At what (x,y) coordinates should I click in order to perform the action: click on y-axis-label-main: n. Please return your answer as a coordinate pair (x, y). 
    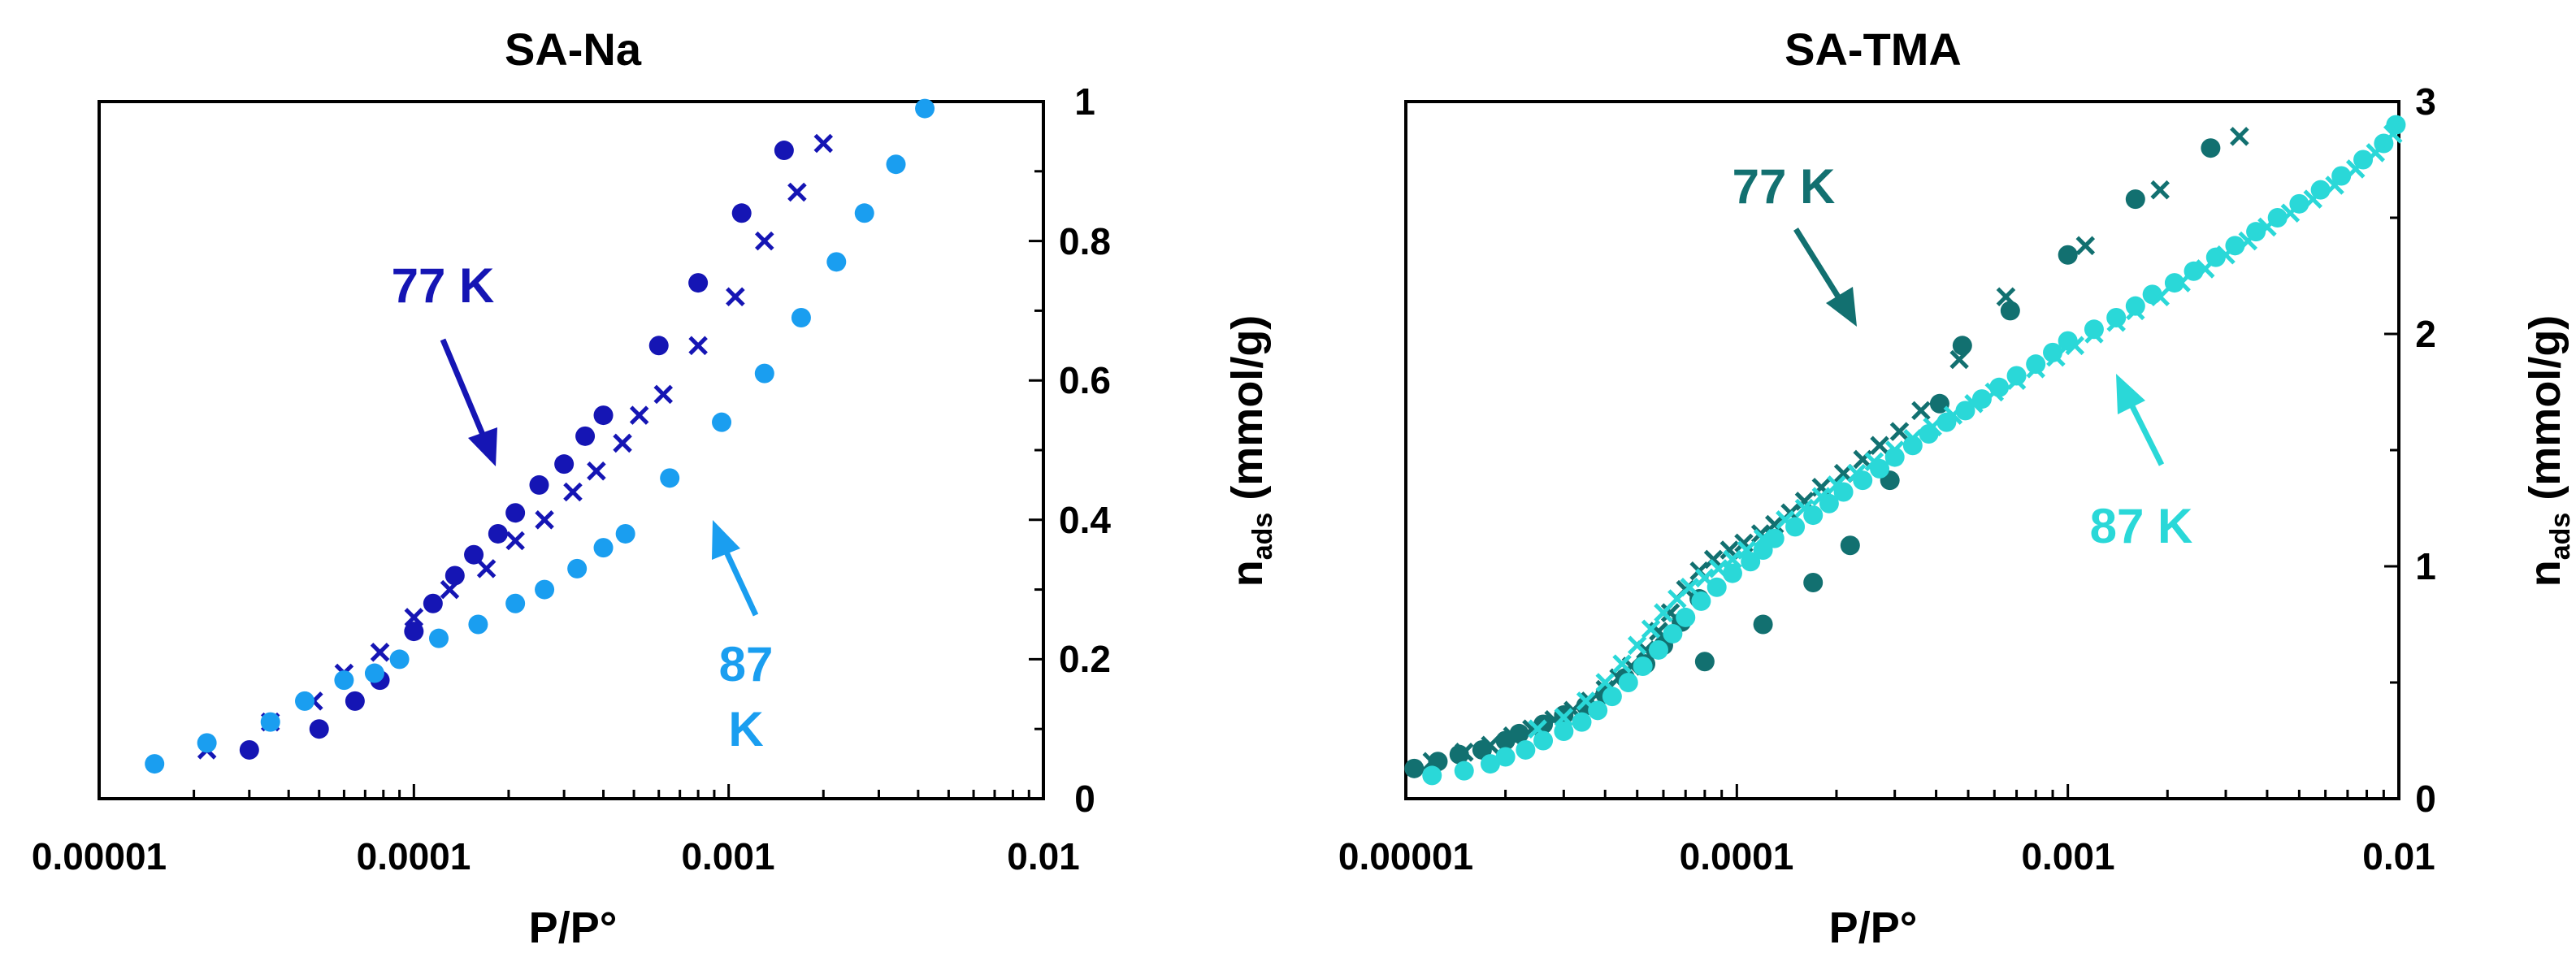
    Looking at the image, I should click on (2545, 574).